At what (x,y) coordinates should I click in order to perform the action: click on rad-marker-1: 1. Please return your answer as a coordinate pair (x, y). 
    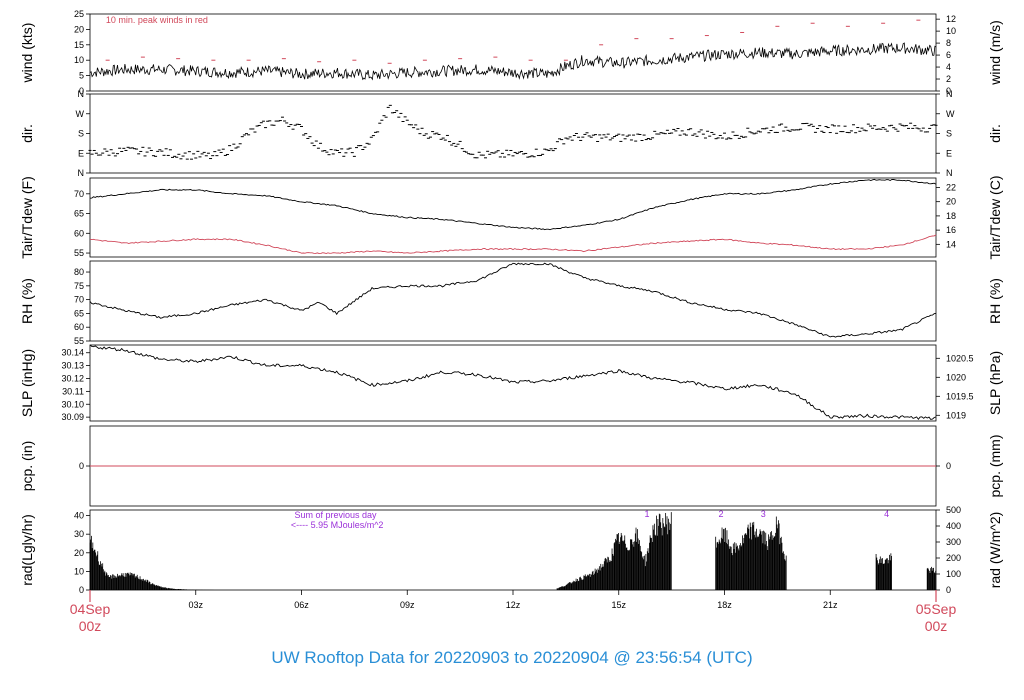
    Looking at the image, I should click on (646, 514).